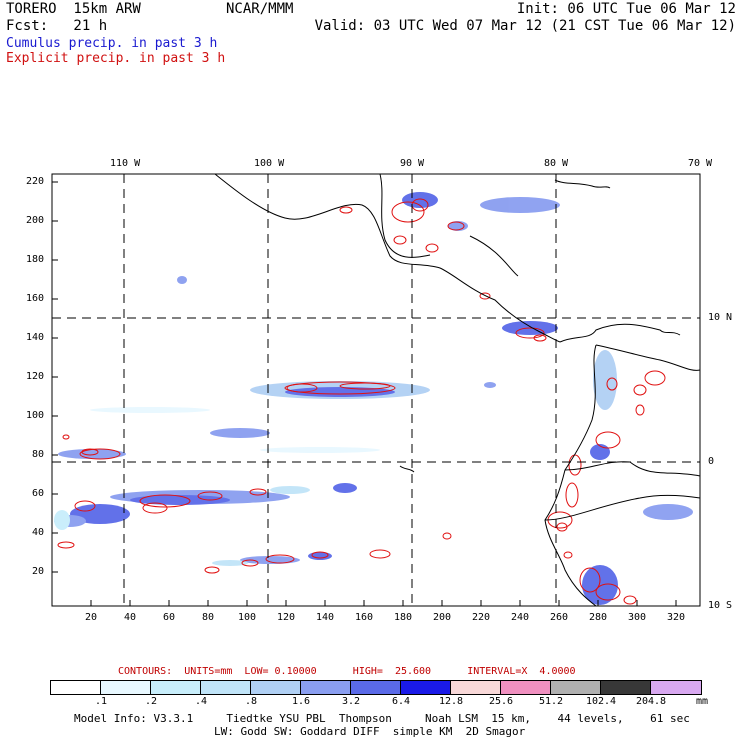 This screenshot has height=740, width=740. What do you see at coordinates (35, 337) in the screenshot?
I see `y-tick-label: 140` at bounding box center [35, 337].